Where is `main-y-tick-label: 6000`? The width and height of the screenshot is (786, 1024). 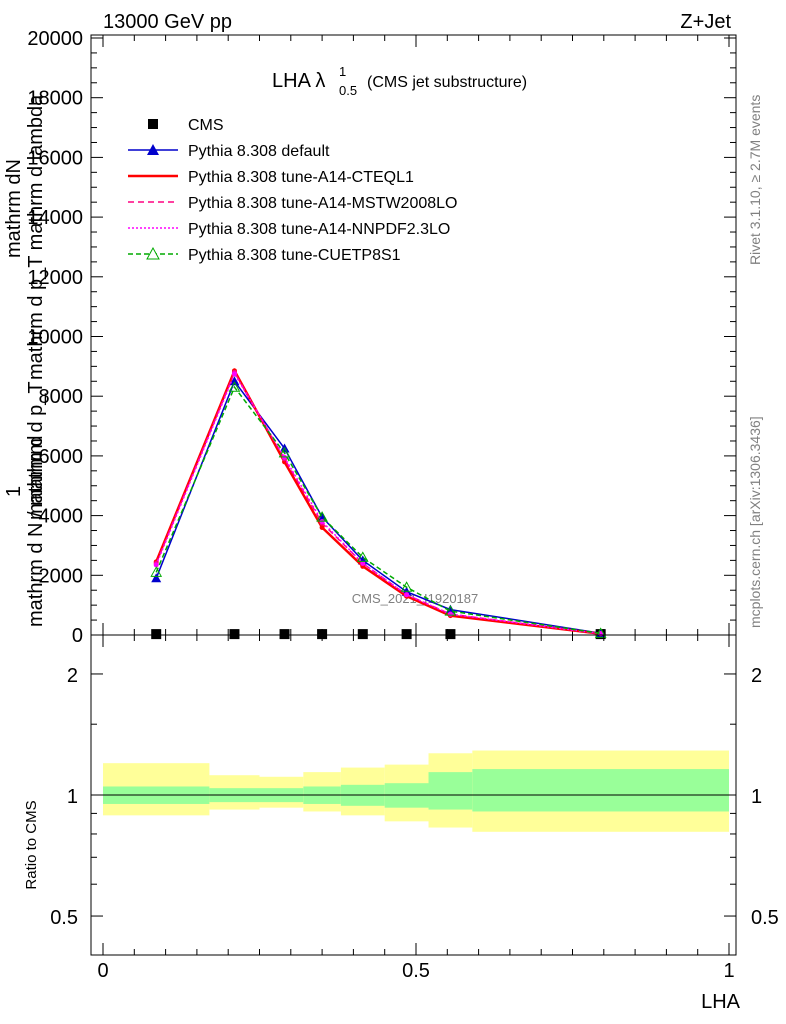 main-y-tick-label: 6000 is located at coordinates (61, 457).